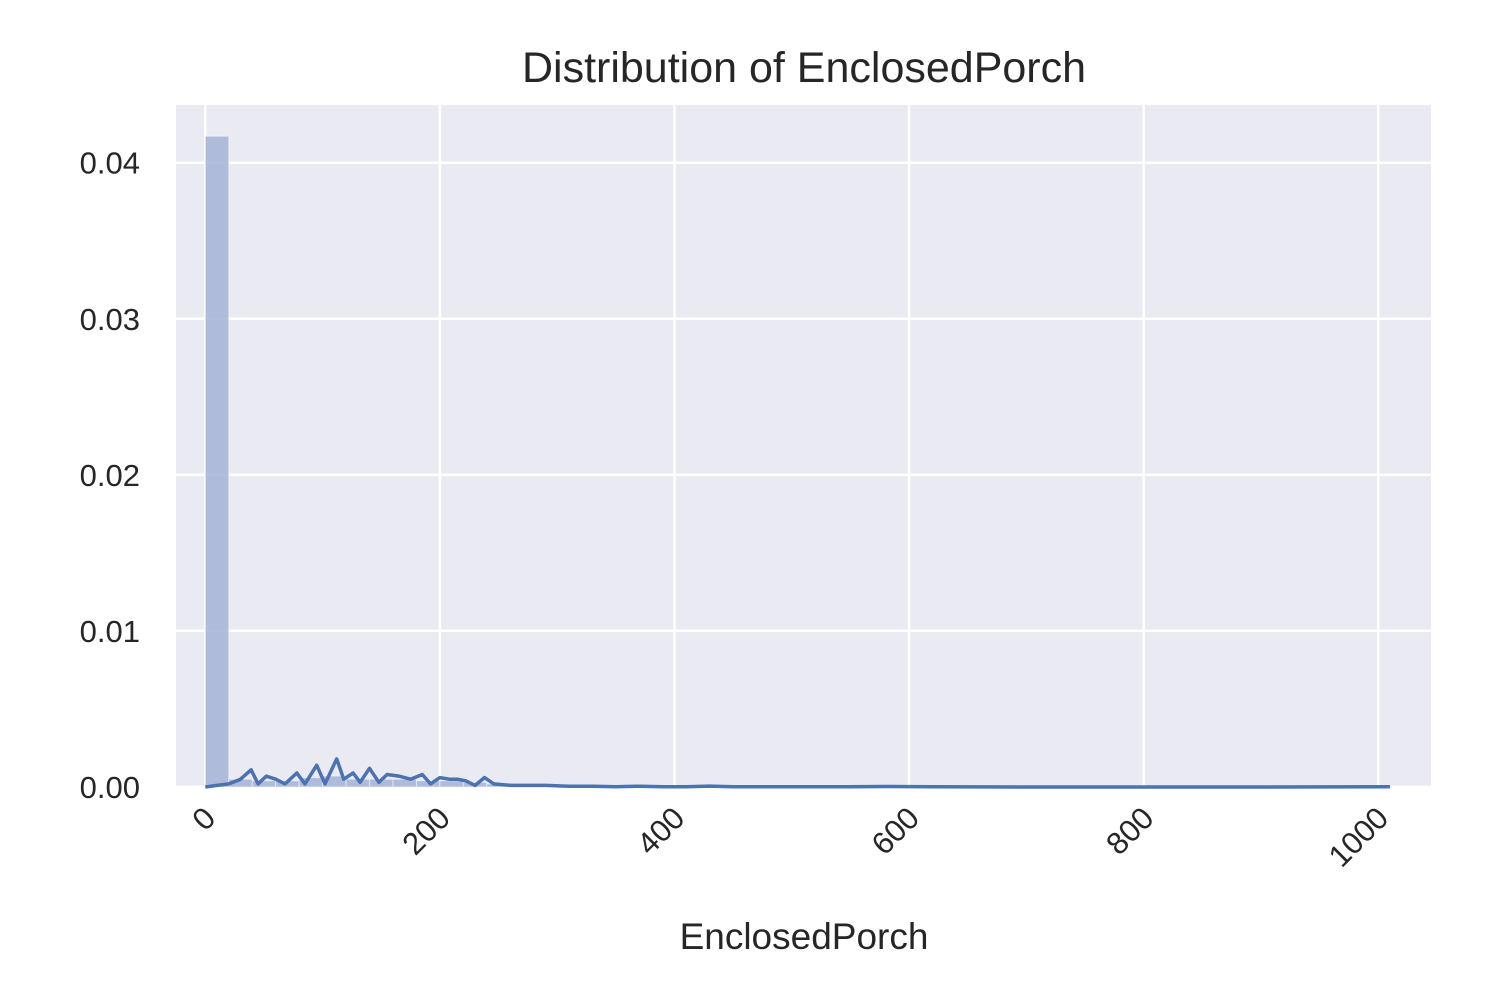 This screenshot has width=1500, height=1000. Describe the element at coordinates (110, 163) in the screenshot. I see `y-tick-label-0.04: 0.04` at that location.